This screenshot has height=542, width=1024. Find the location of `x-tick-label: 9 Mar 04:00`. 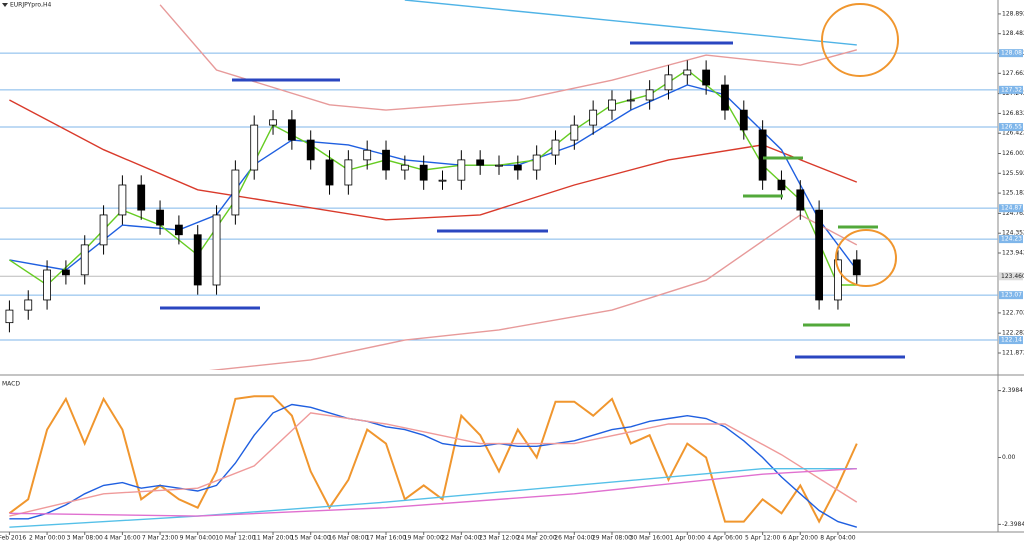

x-tick-label: 9 Mar 04:00 is located at coordinates (198, 538).